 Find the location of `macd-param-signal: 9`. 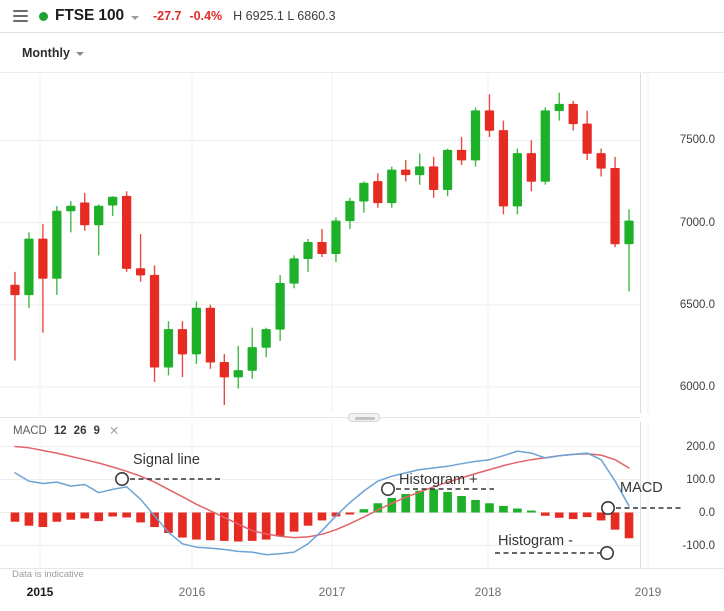

macd-param-signal: 9 is located at coordinates (96, 431).